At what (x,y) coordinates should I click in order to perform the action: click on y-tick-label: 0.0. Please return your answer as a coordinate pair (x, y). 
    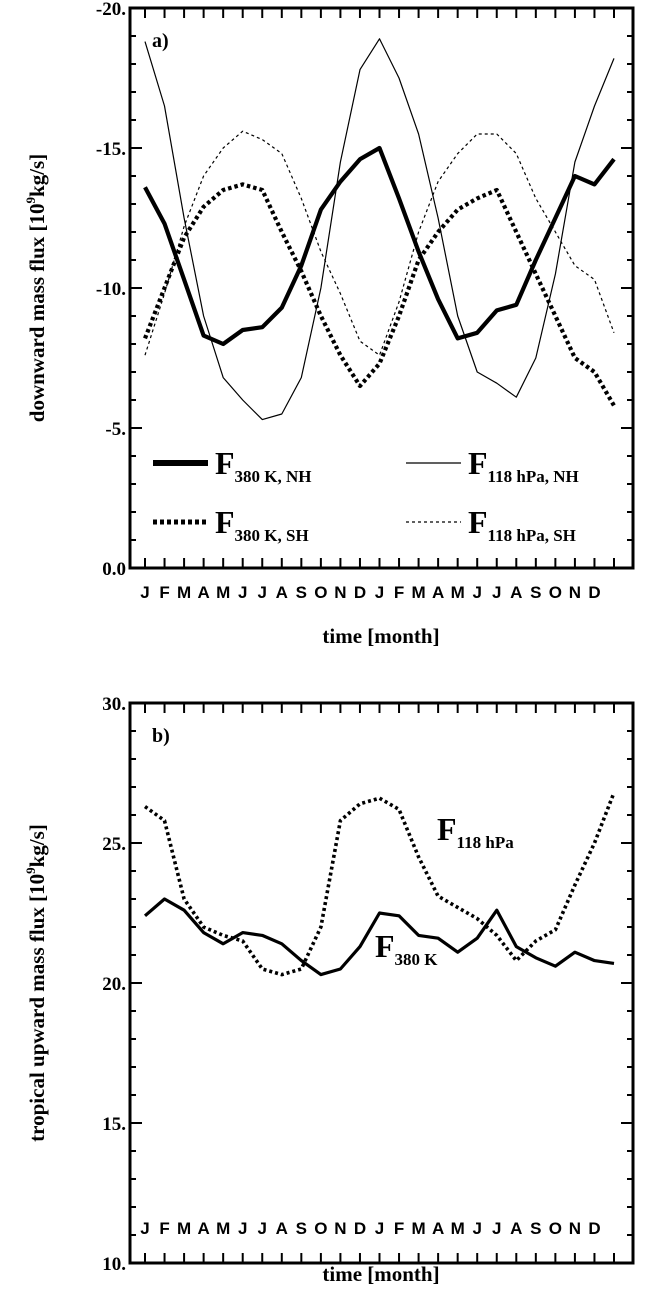
    Looking at the image, I should click on (114, 569).